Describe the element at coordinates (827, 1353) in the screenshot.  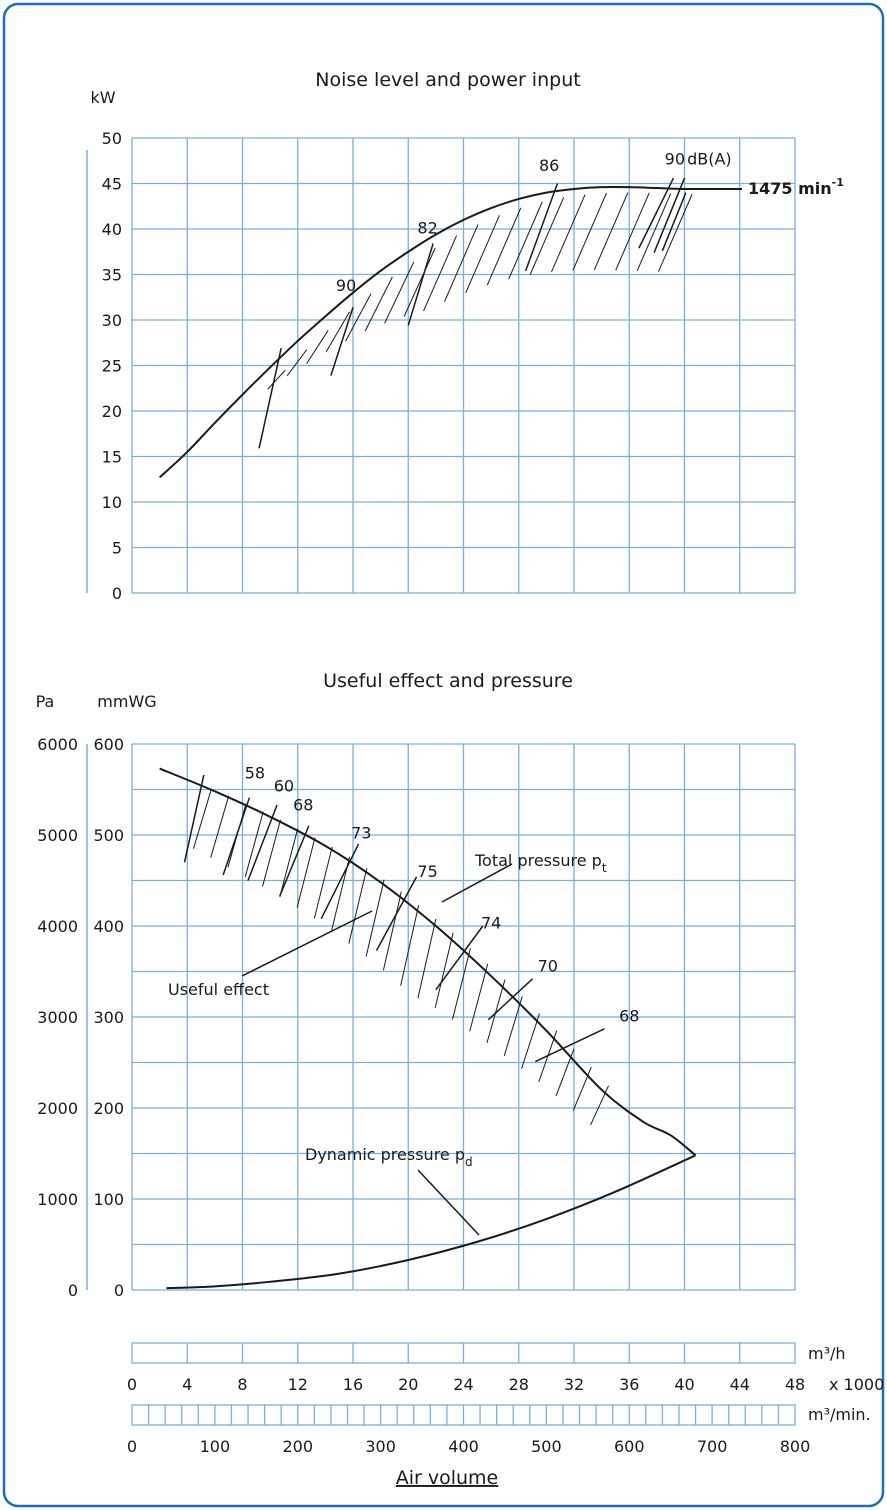
I see `unit-m3h: m³/h` at that location.